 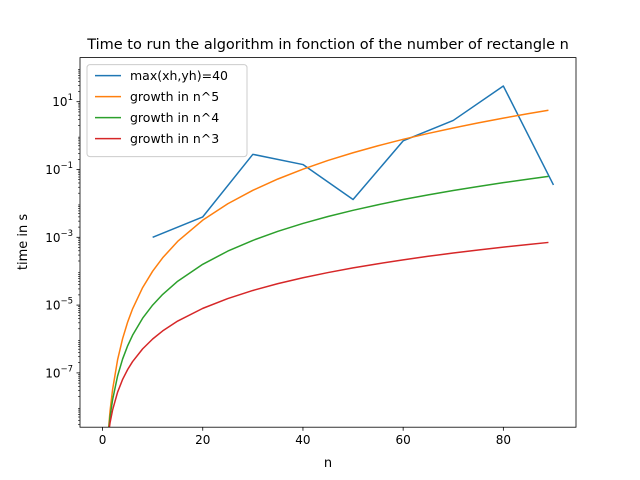 What do you see at coordinates (403, 440) in the screenshot?
I see `x-tick-label: 60` at bounding box center [403, 440].